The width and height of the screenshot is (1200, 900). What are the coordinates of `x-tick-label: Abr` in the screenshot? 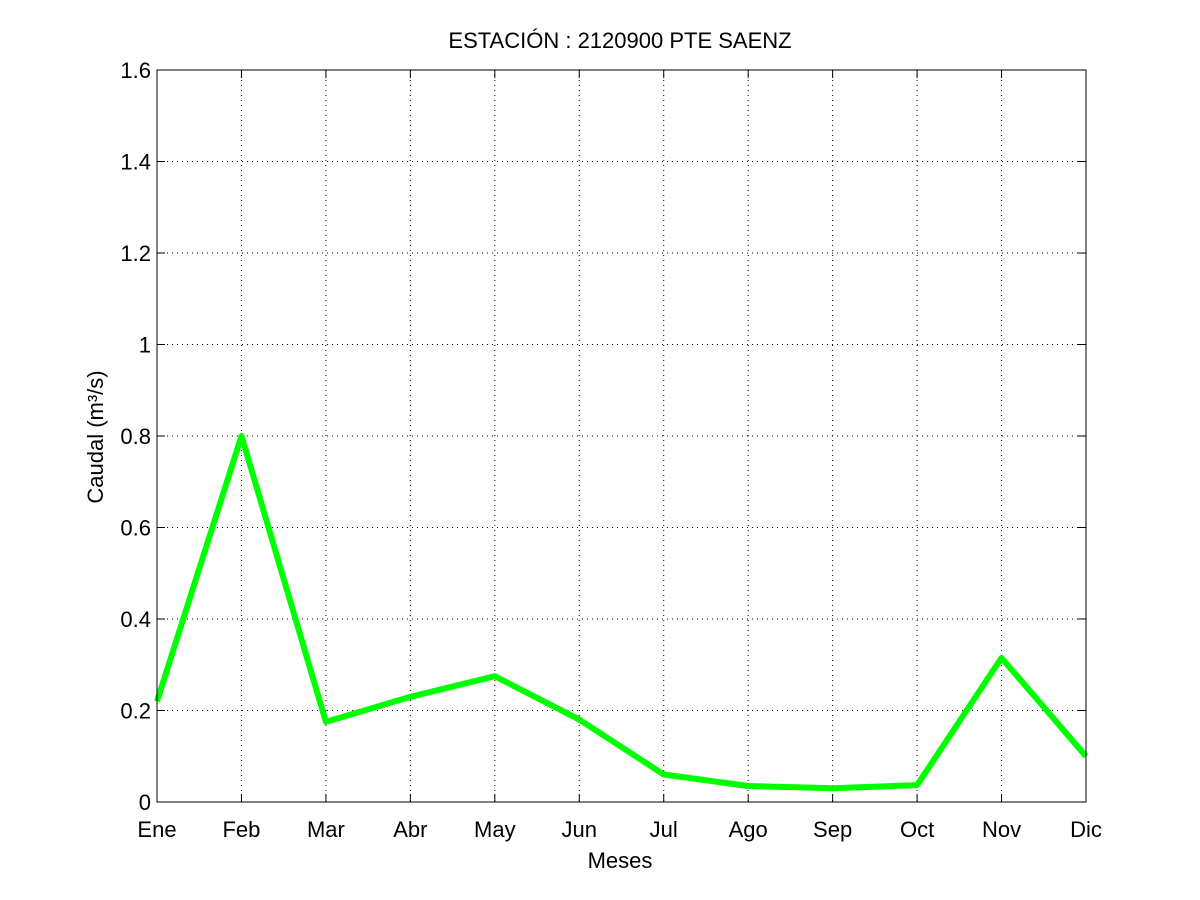 It's located at (410, 829).